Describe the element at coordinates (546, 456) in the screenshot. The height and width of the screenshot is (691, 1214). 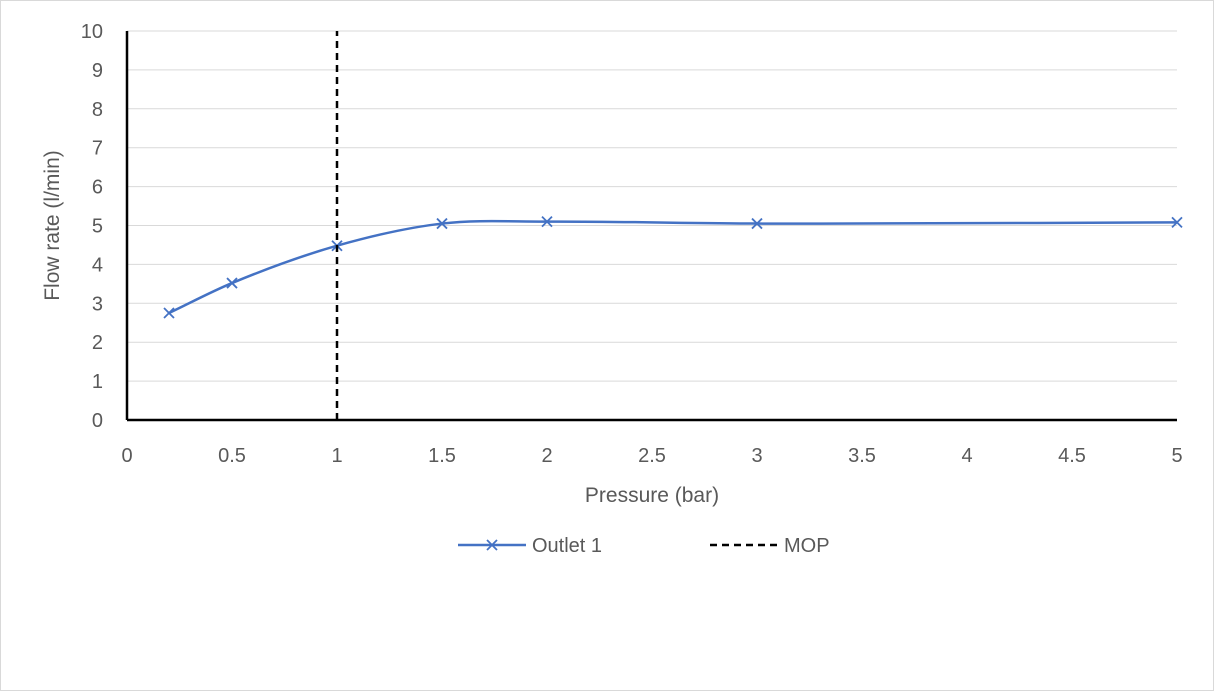
I see `x-tick-label: 2` at that location.